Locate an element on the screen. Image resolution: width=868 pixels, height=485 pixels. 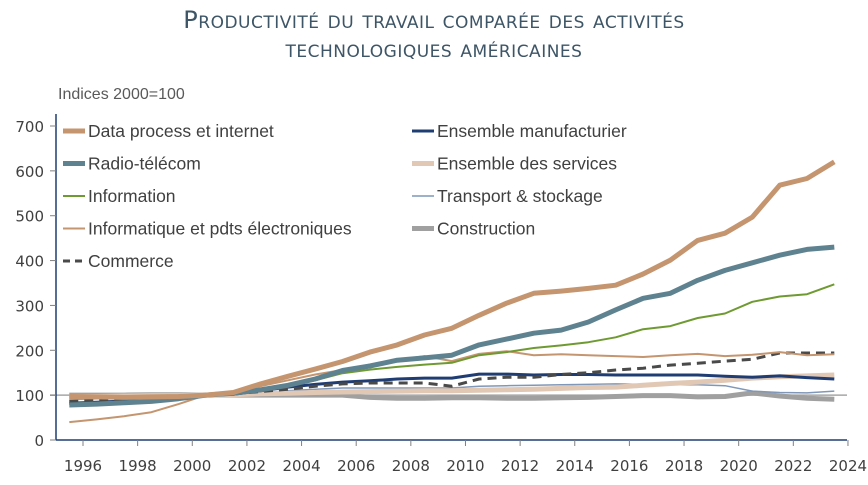
x-tick-label: 1996 is located at coordinates (83, 466).